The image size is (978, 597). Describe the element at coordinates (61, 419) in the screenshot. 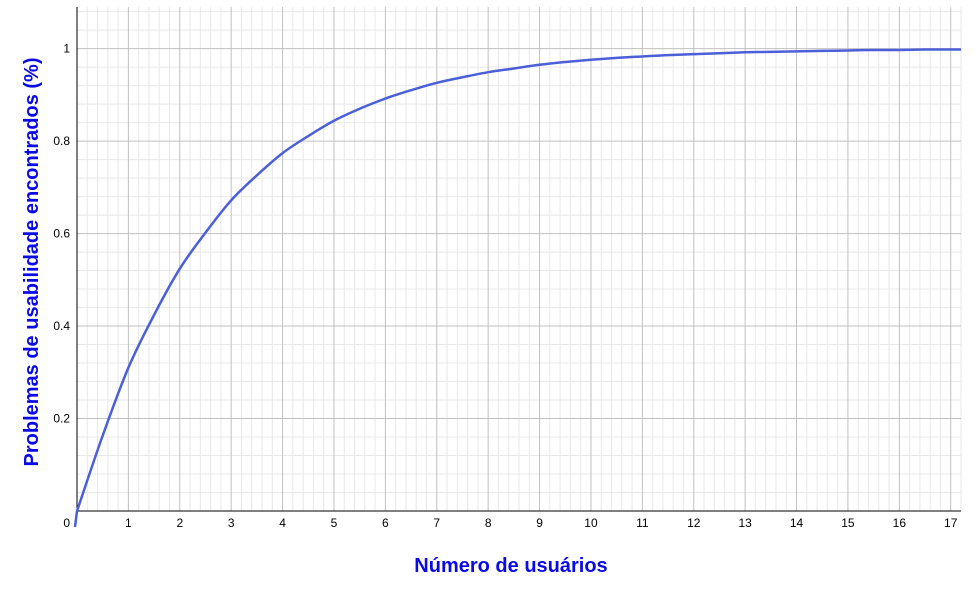

I see `y-tick-label: 0.2` at that location.